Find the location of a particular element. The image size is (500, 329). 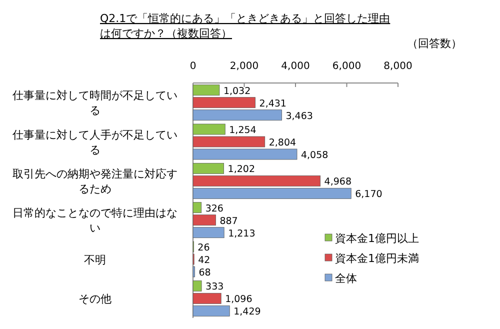

data-label: 887 is located at coordinates (229, 221).